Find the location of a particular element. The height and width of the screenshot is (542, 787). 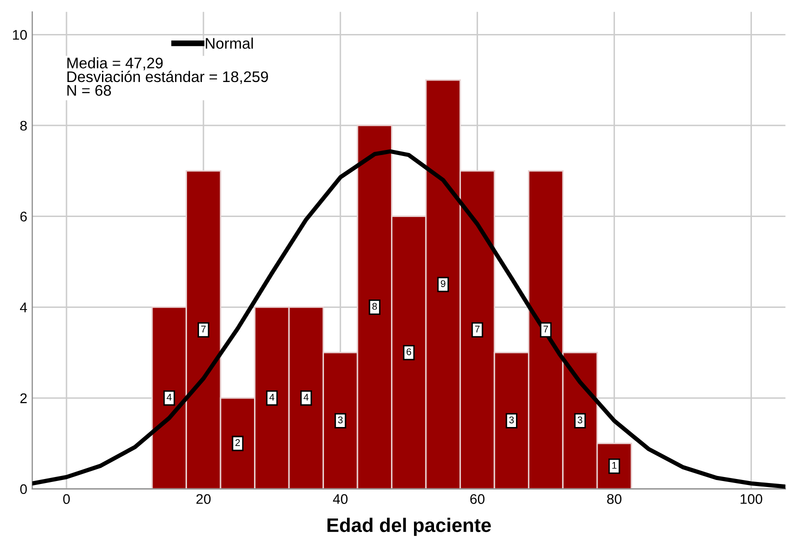

x-tick-label: 100 is located at coordinates (751, 499).